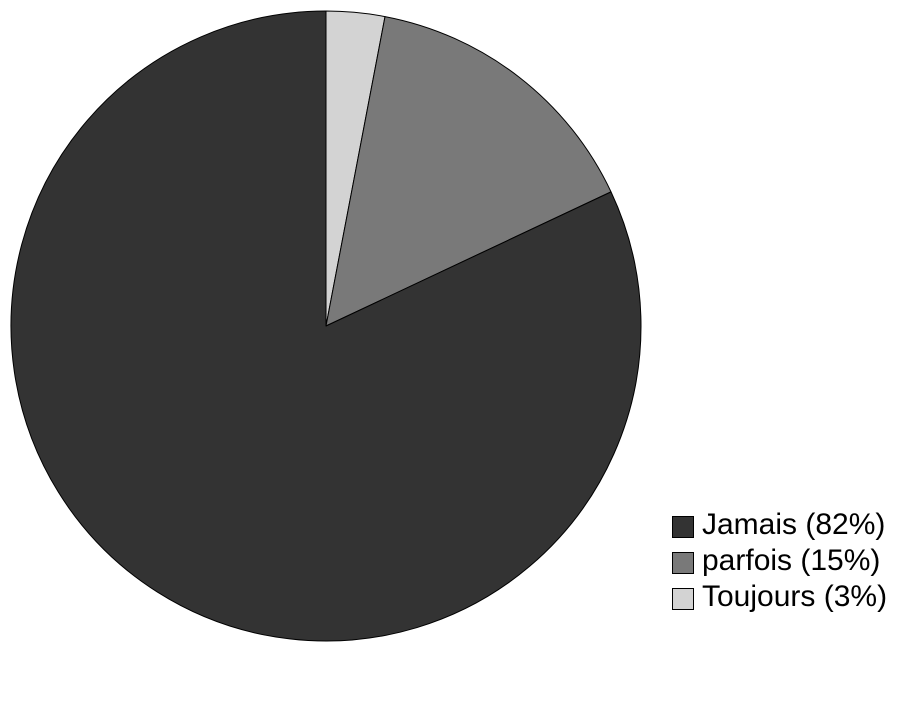 This screenshot has width=900, height=702. I want to click on legend-label-parfois: parfois (15%), so click(791, 560).